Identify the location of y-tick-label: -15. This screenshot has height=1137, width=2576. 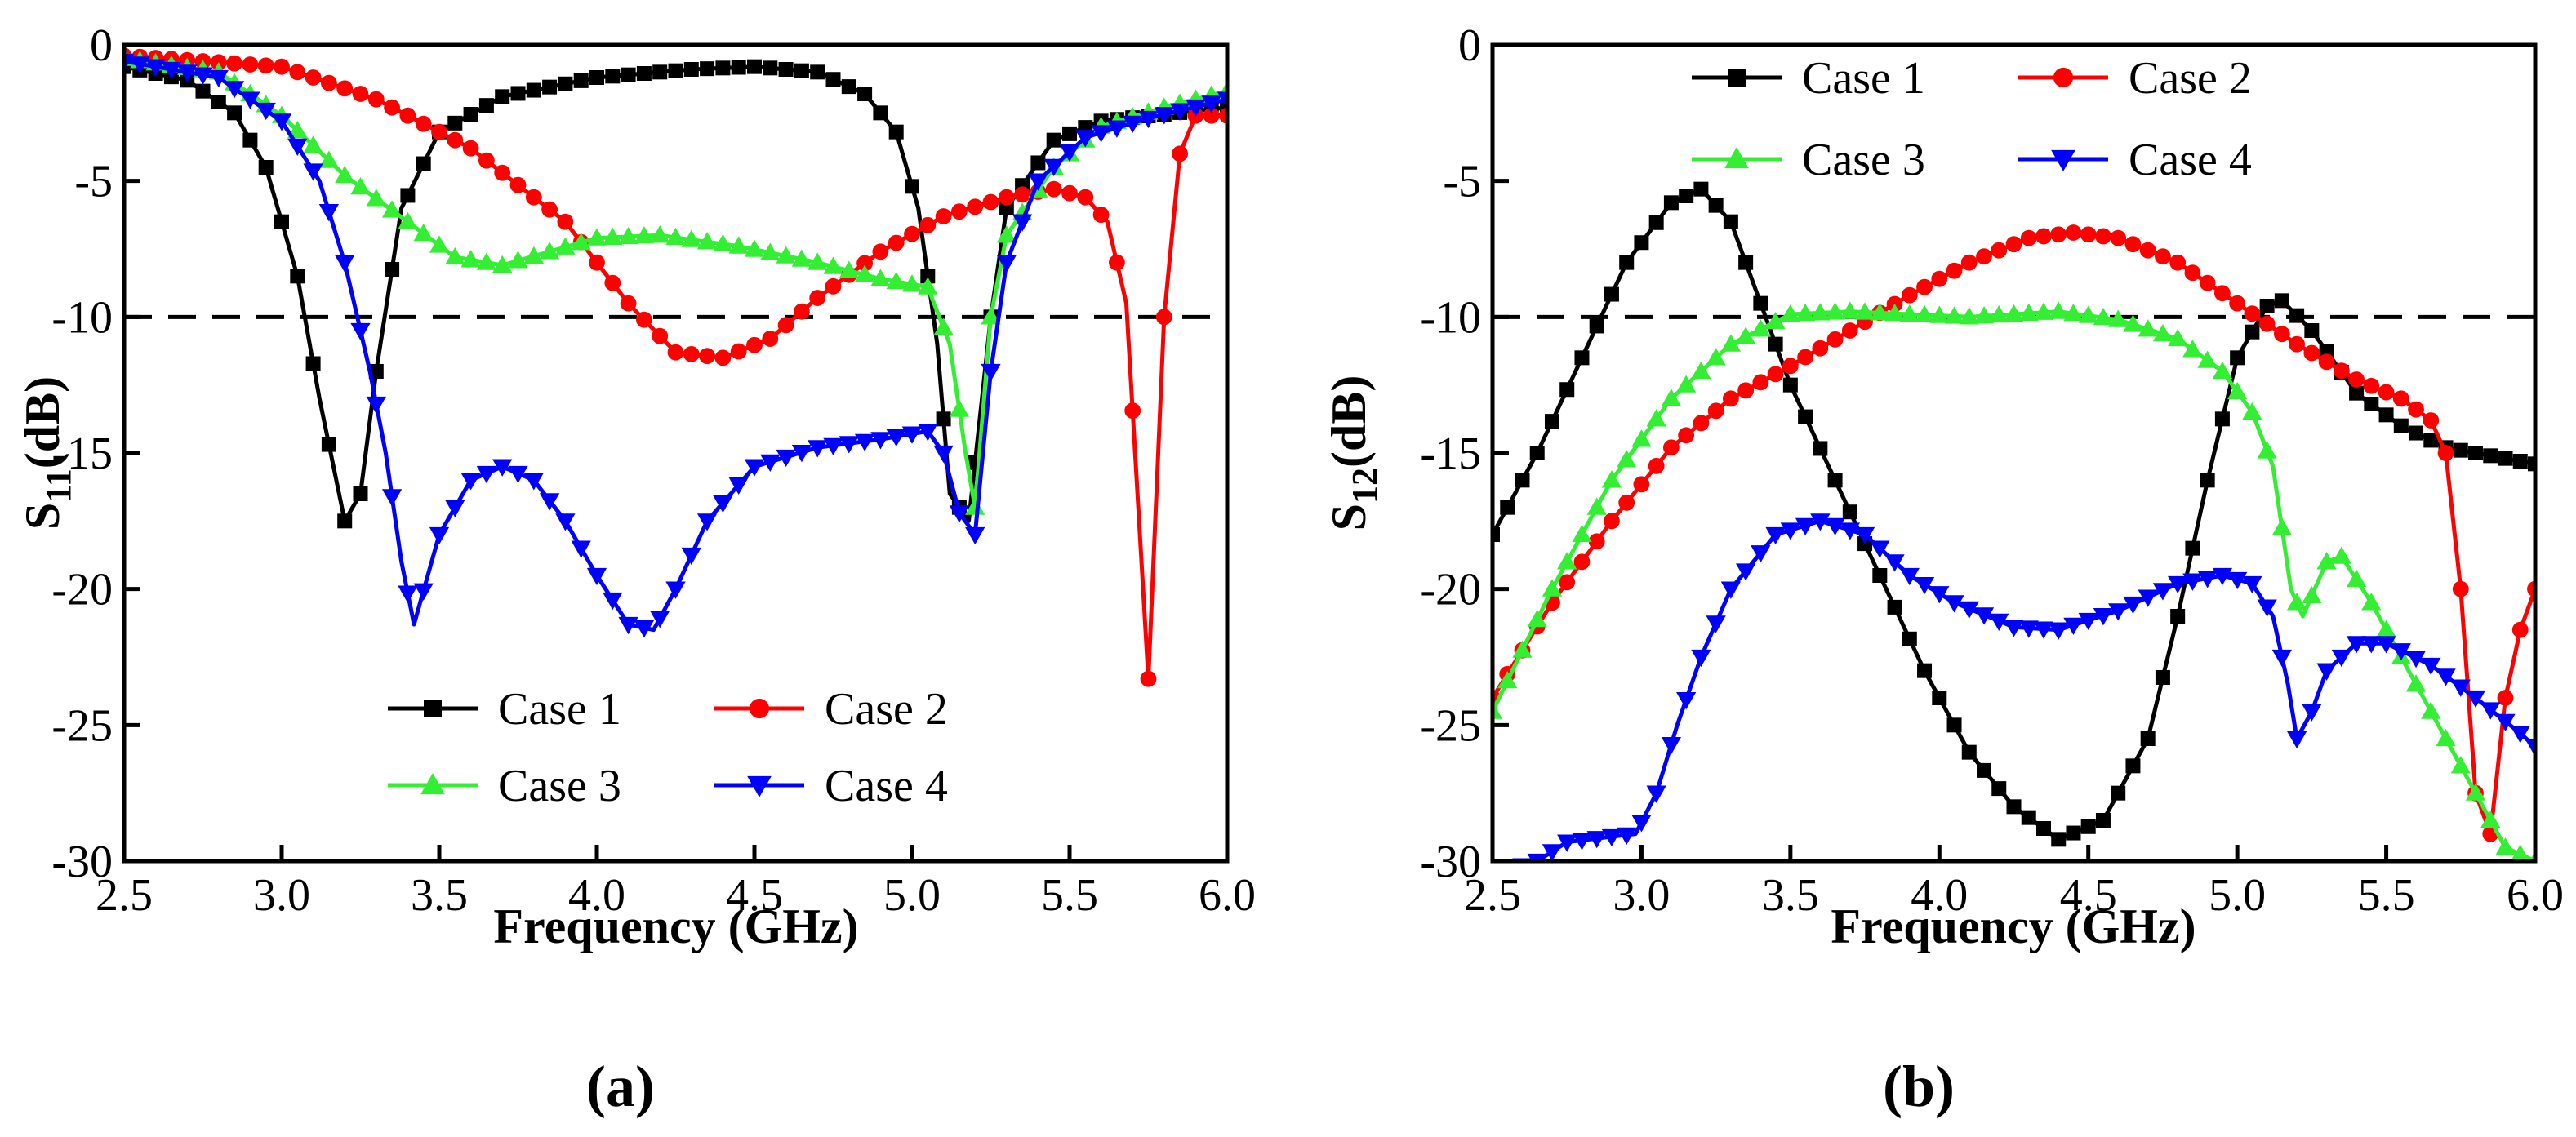
(82, 454).